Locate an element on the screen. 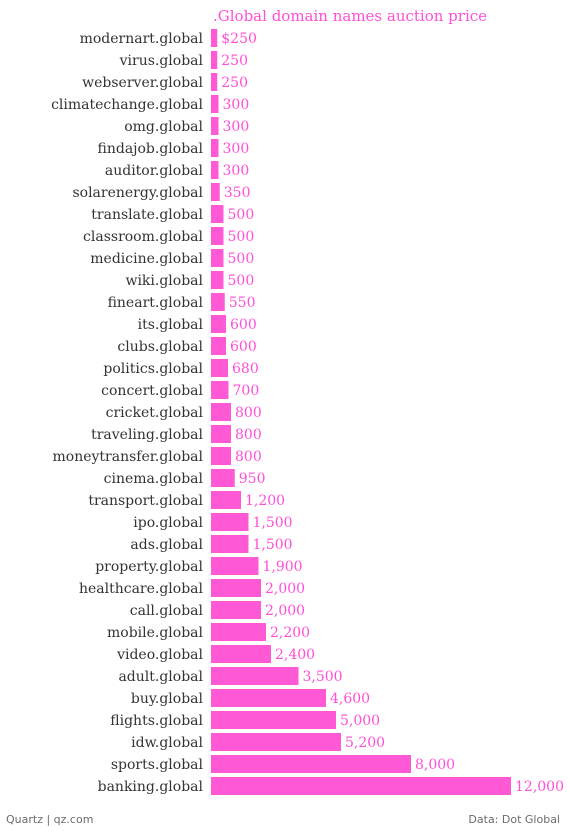 This screenshot has height=834, width=570. value-label: 950 is located at coordinates (252, 479).